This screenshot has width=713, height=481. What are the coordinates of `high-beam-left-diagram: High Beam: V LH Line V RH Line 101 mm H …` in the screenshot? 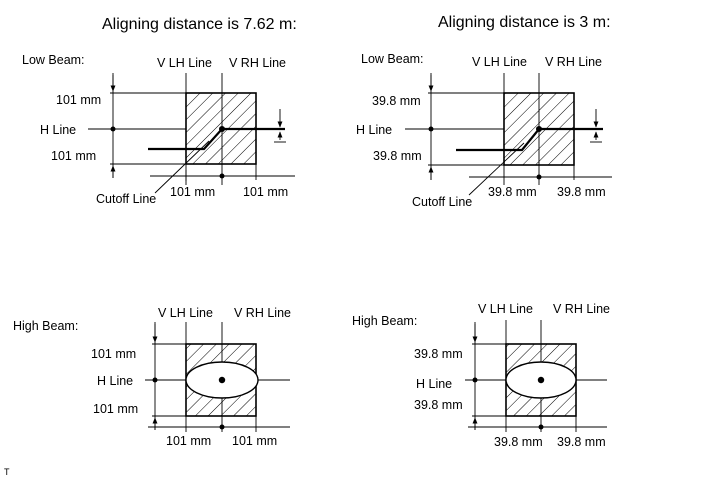 It's located at (152, 377).